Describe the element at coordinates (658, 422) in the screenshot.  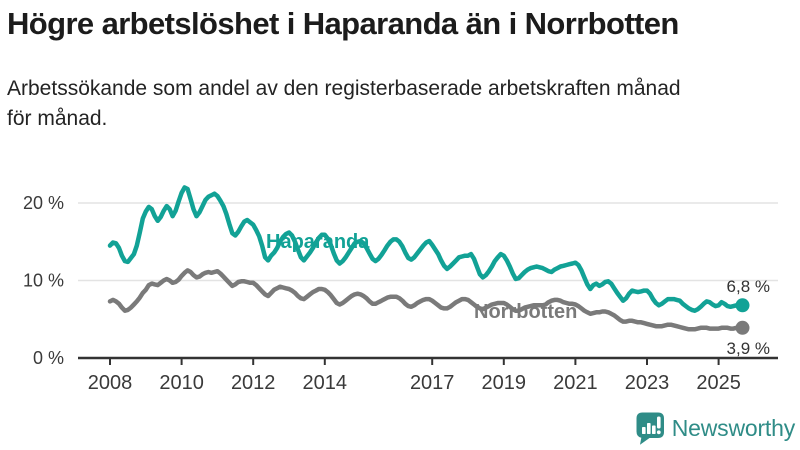
I see `exclamation-bar` at that location.